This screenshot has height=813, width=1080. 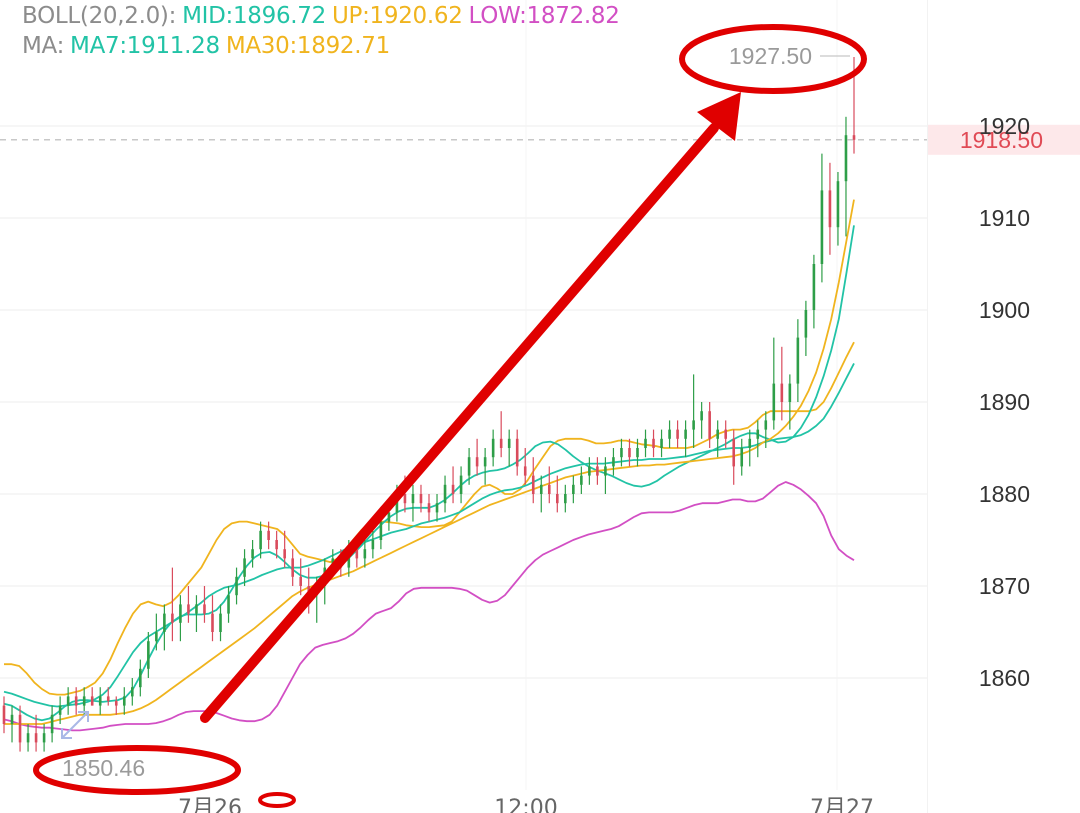 I want to click on y-tick-1880: 1880, so click(x=1004, y=494).